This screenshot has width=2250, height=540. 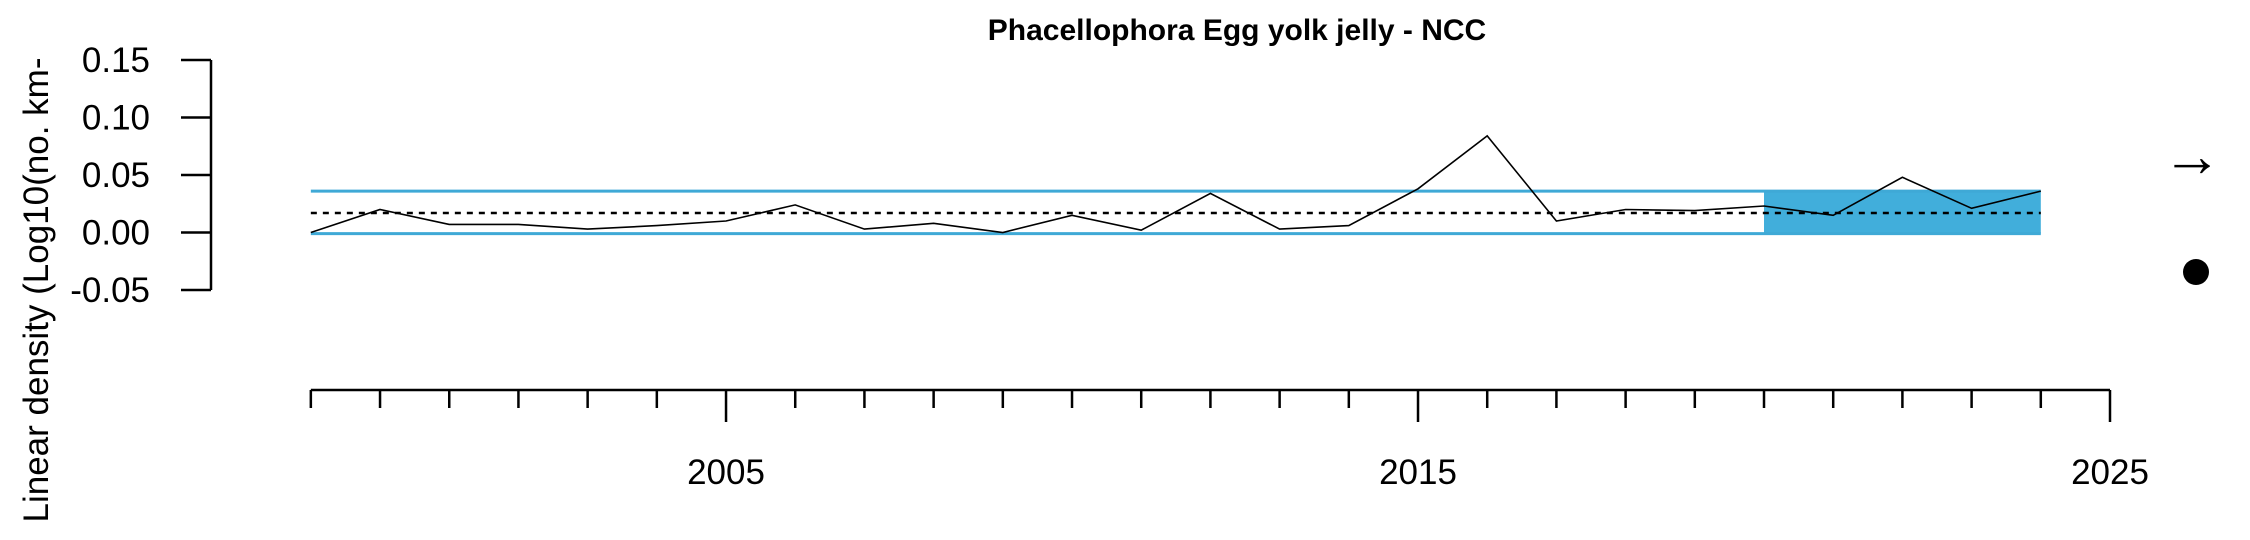 What do you see at coordinates (1418, 472) in the screenshot?
I see `x-tick-label: 2015` at bounding box center [1418, 472].